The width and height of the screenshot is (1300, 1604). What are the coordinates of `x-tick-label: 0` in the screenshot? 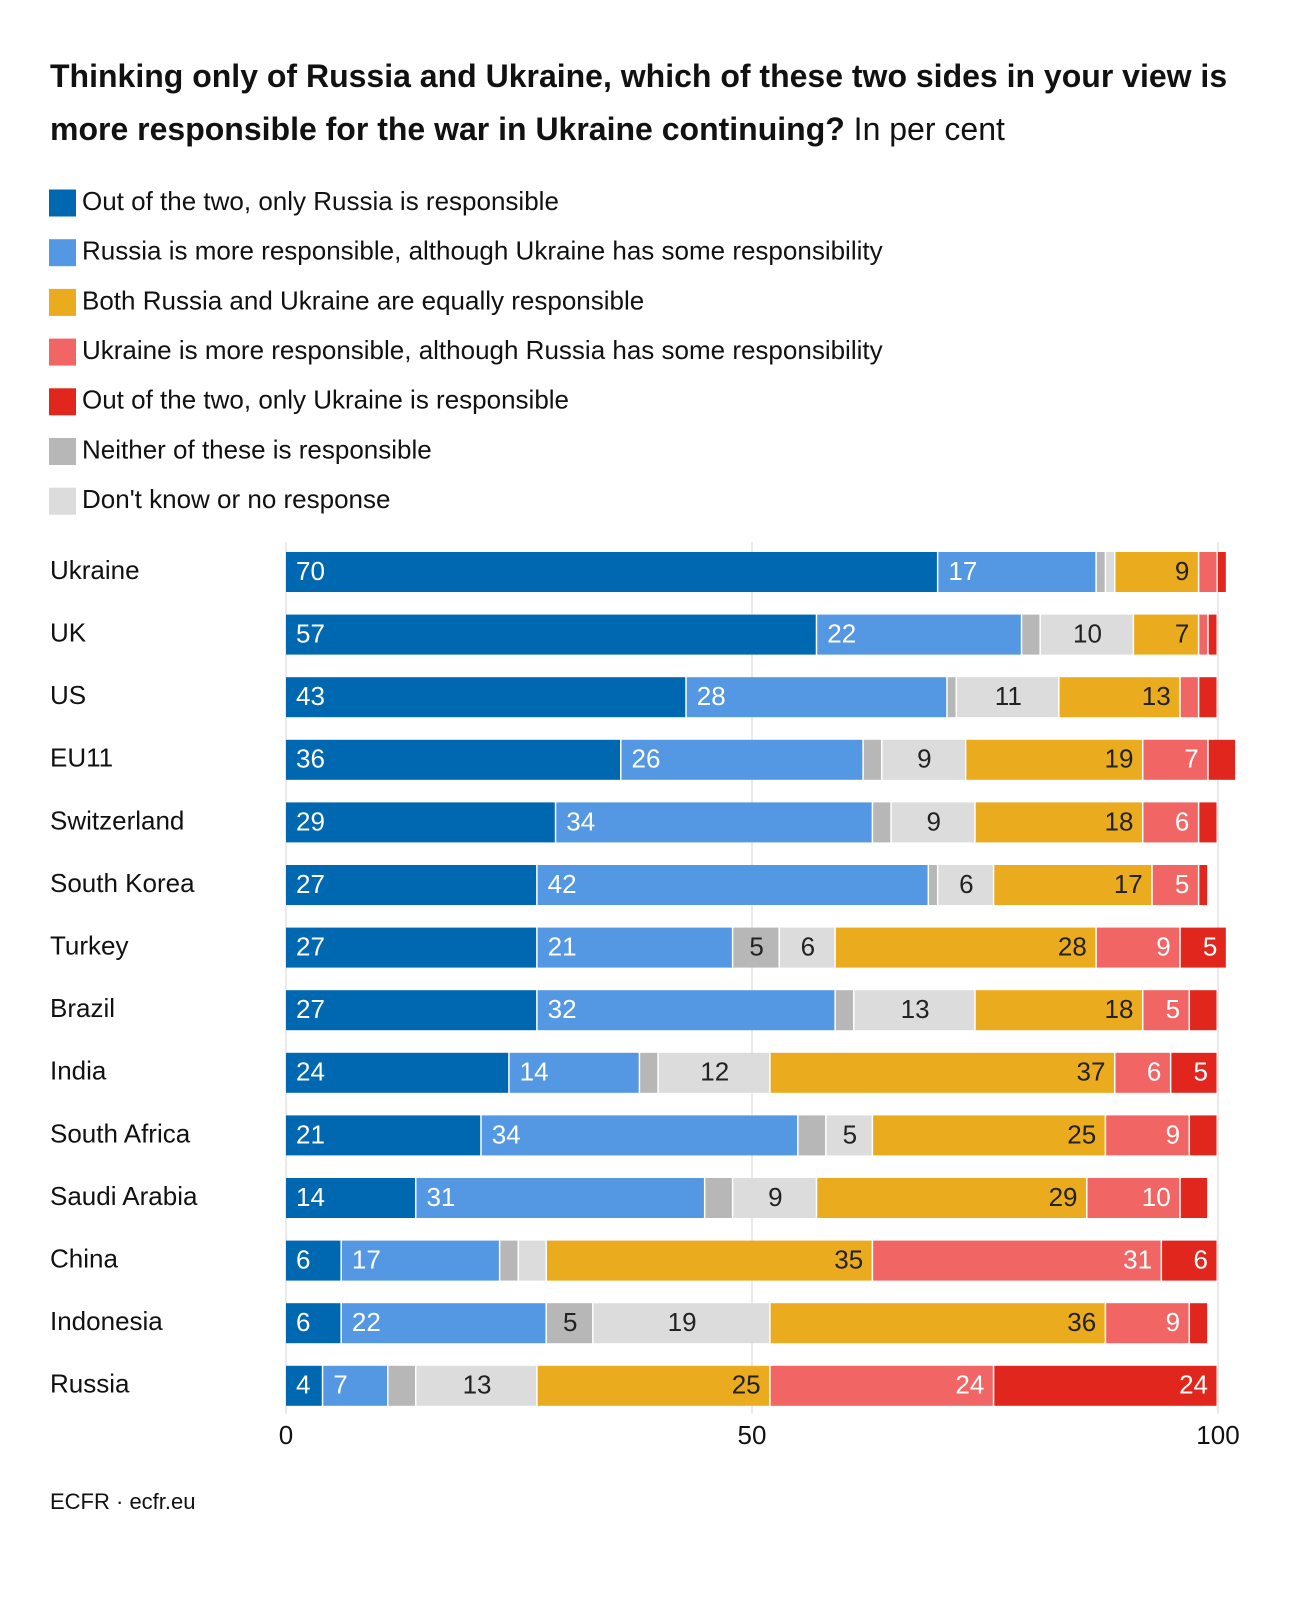 It's located at (286, 1435).